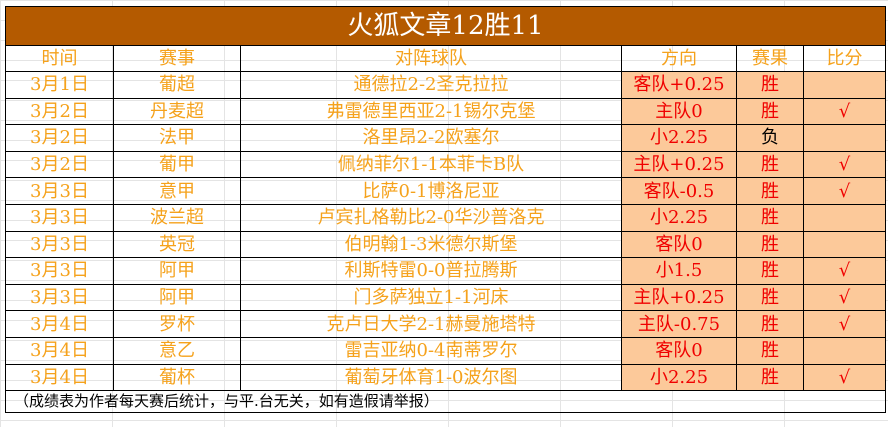  What do you see at coordinates (431, 271) in the screenshot?
I see `match-cell: 利斯特雷0-0普拉腾斯` at bounding box center [431, 271].